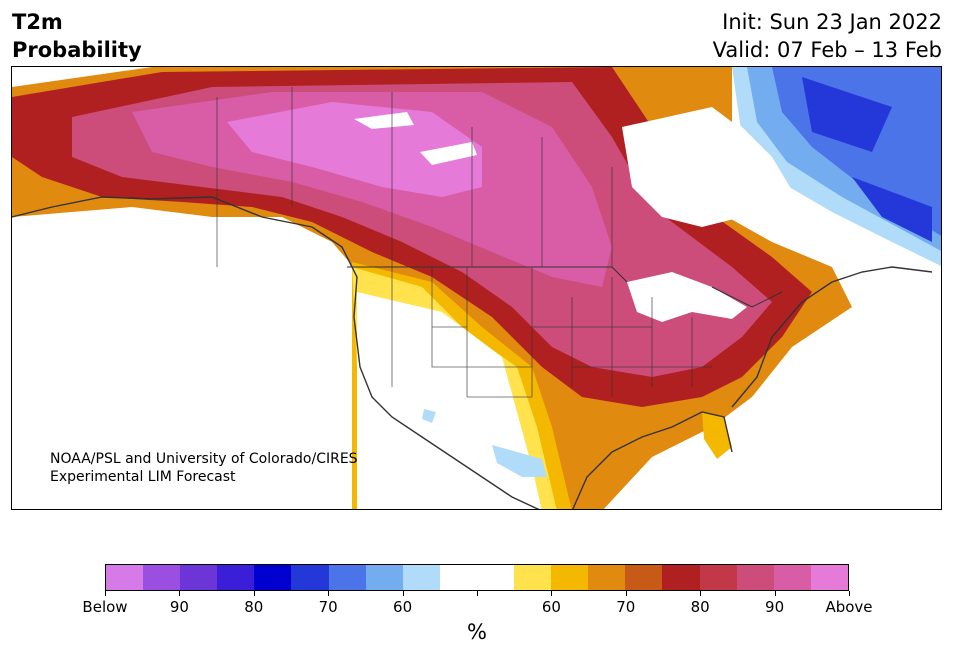 This screenshot has height=657, width=953. I want to click on lake-winnipeg, so click(448, 153).